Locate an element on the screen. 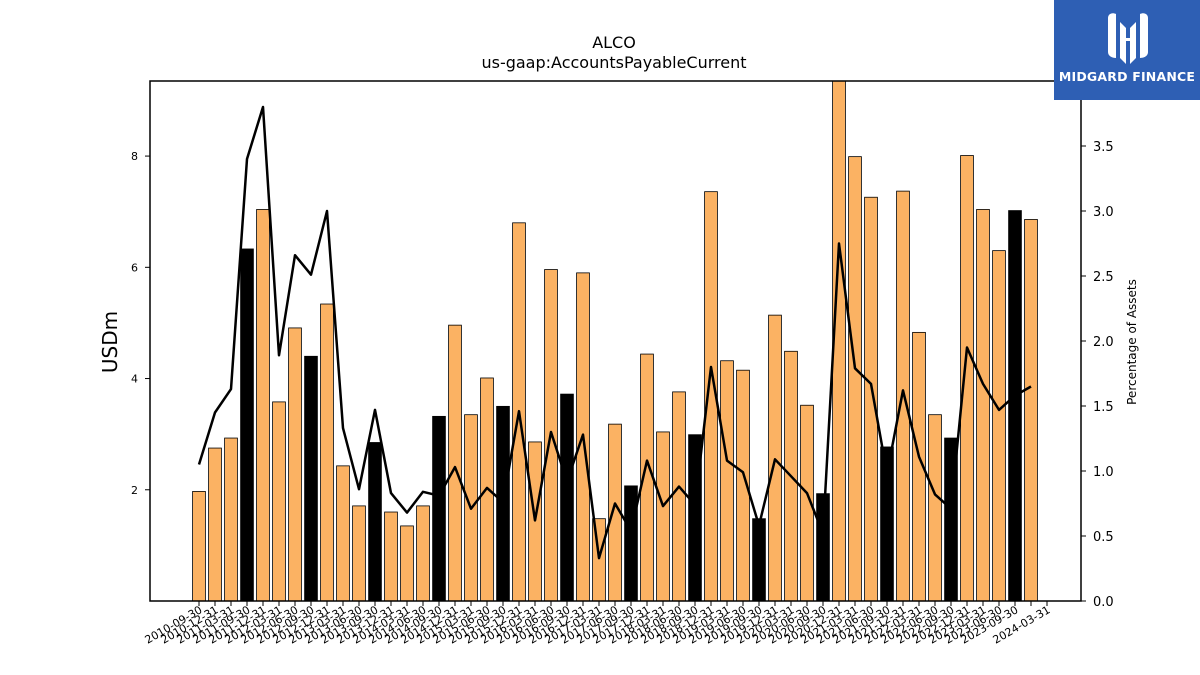 Image resolution: width=1200 pixels, height=675 pixels. y2-tick-label: 0.0 is located at coordinates (1103, 602).